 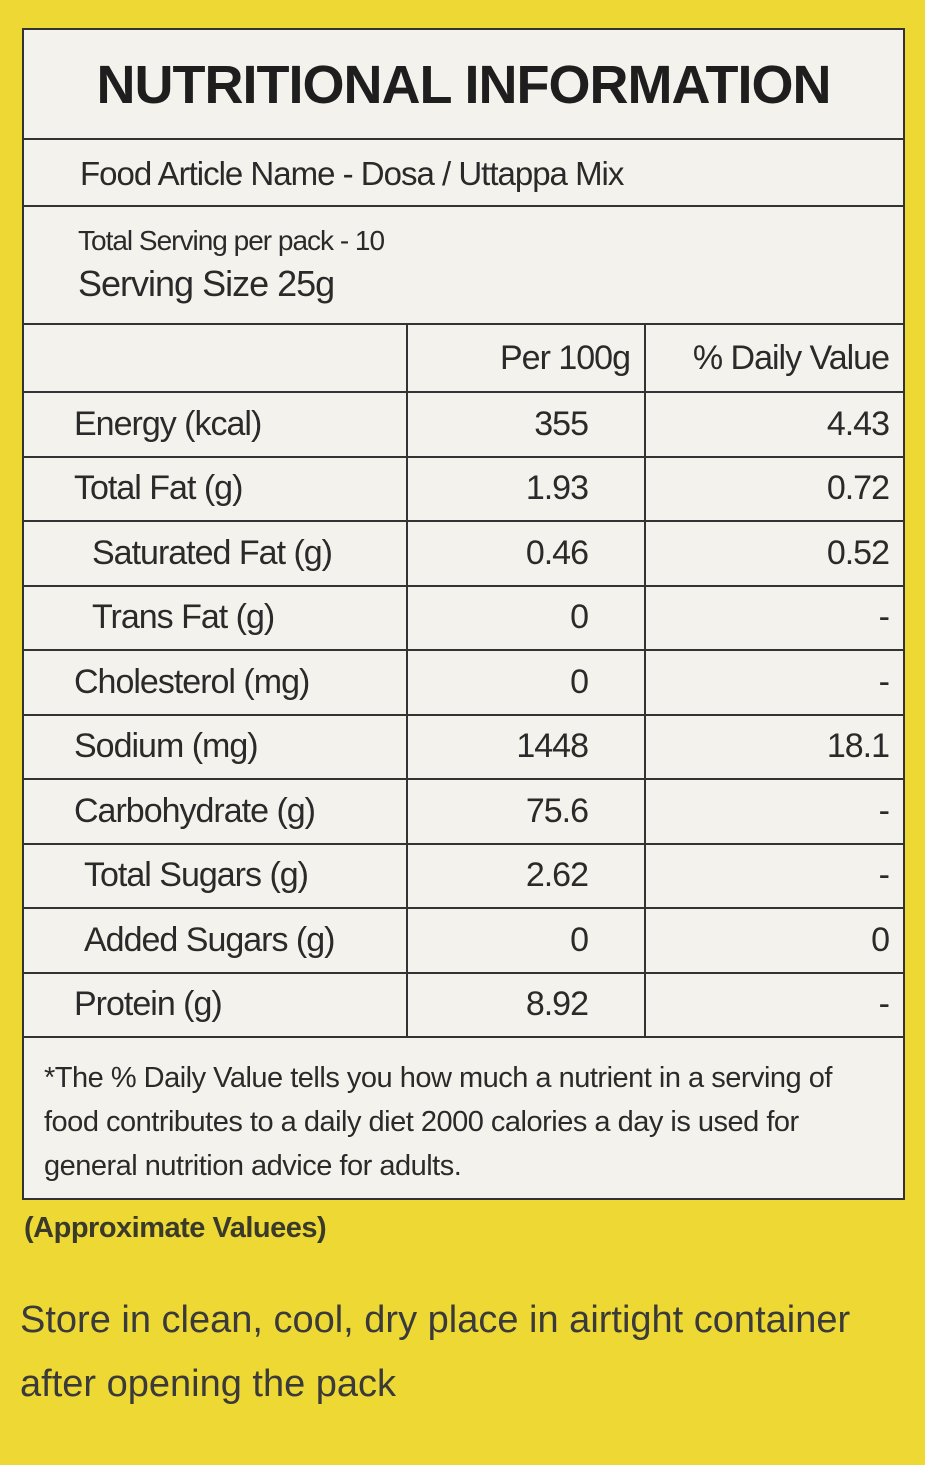 What do you see at coordinates (175, 1228) in the screenshot?
I see `note: (Approximate Valuees)` at bounding box center [175, 1228].